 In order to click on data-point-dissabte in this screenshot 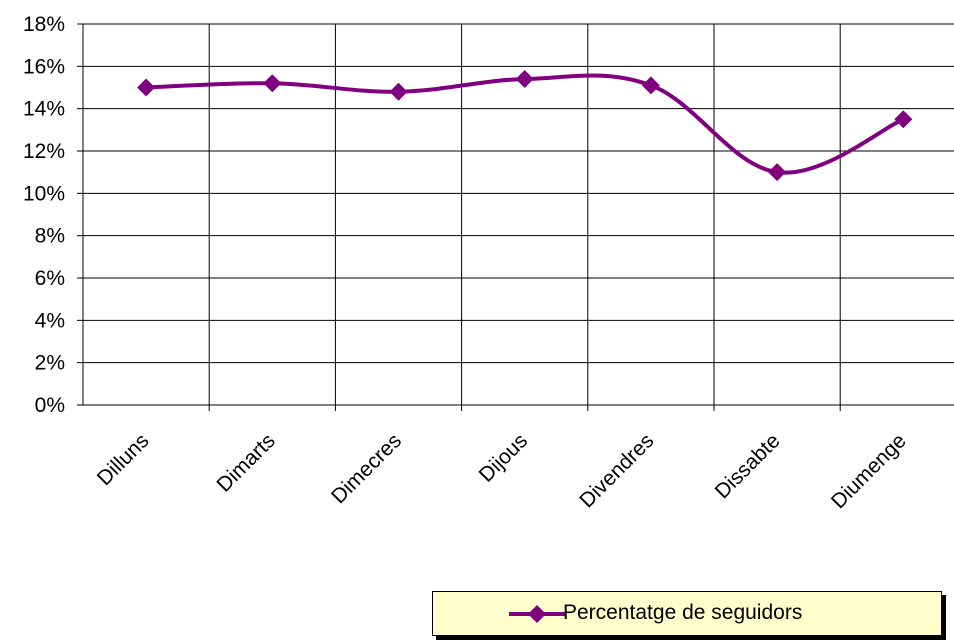, I will do `click(777, 172)`.